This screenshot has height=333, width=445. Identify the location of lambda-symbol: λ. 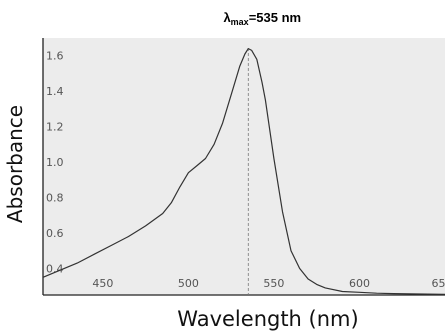
(227, 17).